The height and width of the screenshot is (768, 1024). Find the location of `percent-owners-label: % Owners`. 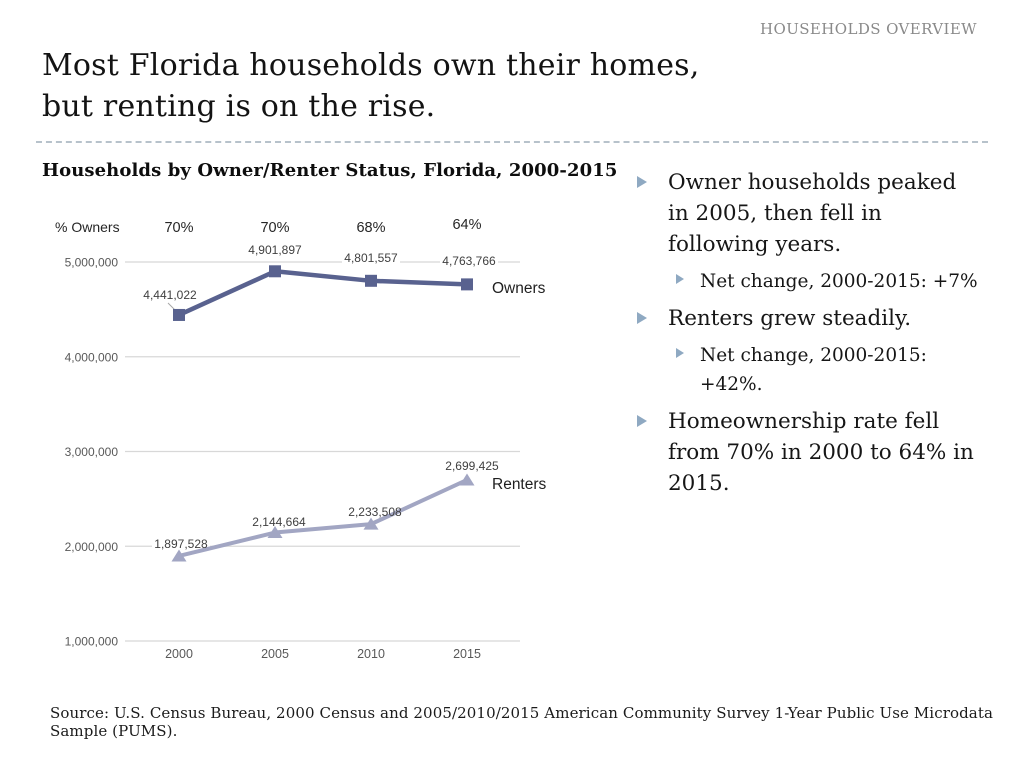

percent-owners-label: % Owners is located at coordinates (87, 227).